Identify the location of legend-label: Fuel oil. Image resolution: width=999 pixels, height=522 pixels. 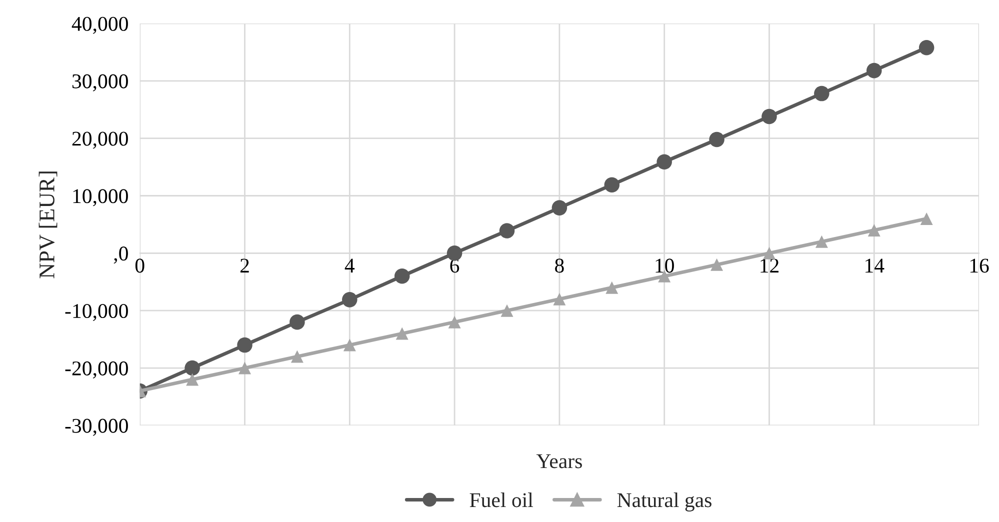
(501, 500).